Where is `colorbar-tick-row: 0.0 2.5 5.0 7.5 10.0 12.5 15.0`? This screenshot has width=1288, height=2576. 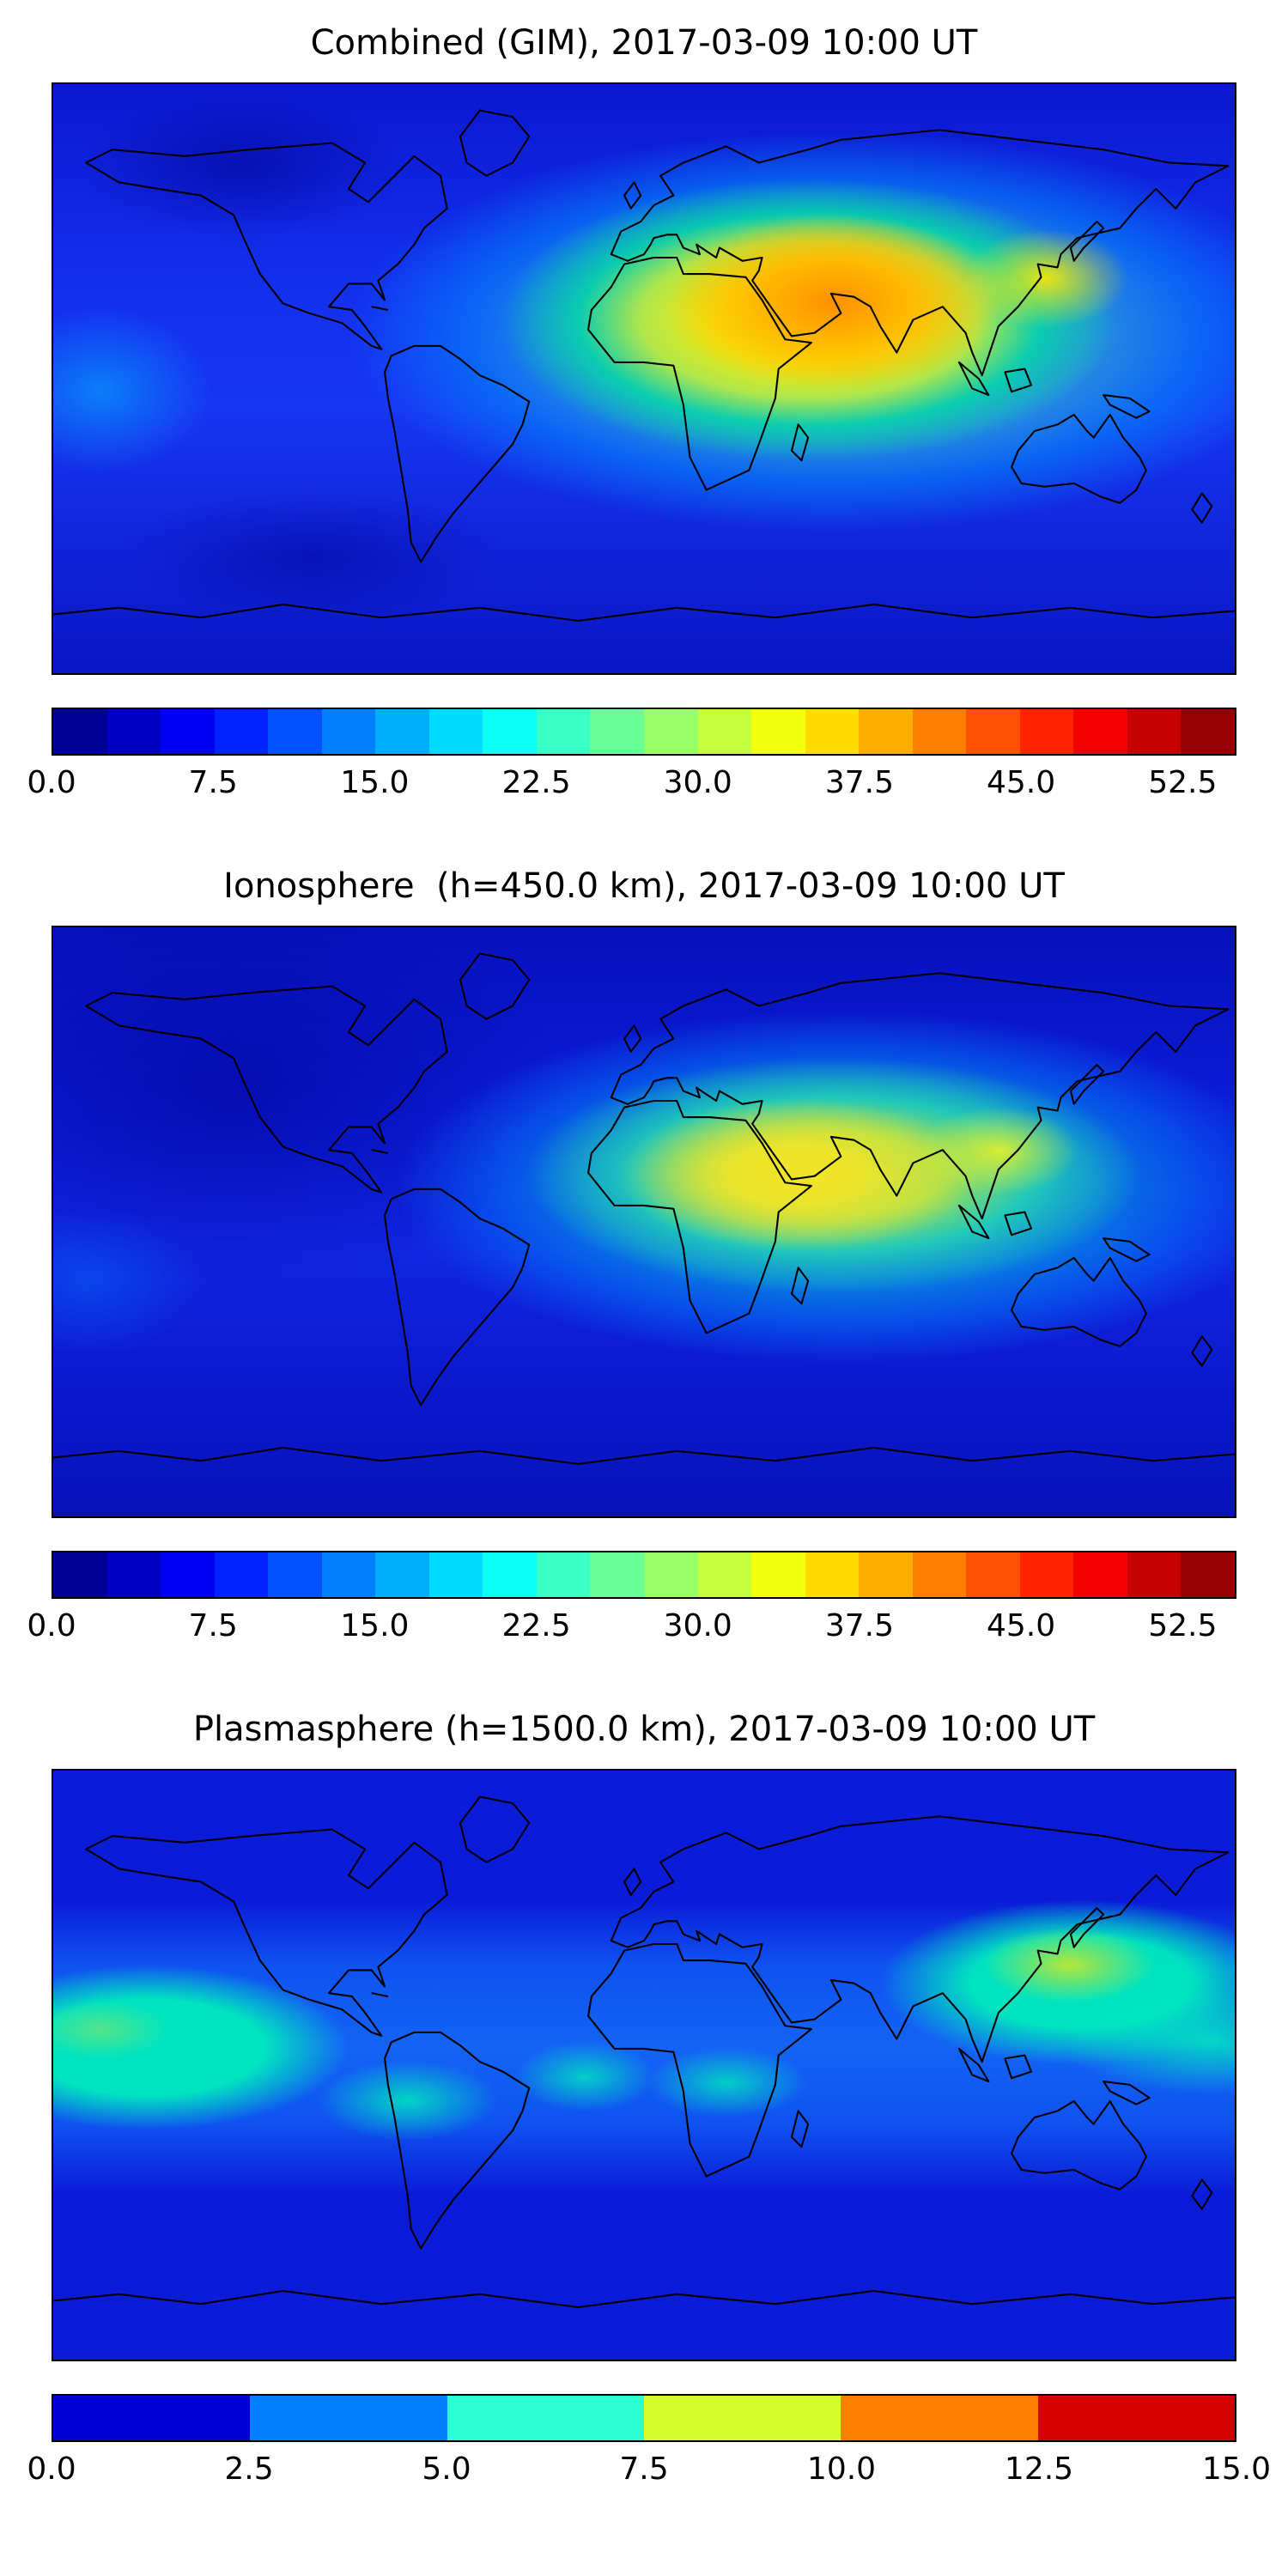 colorbar-tick-row: 0.0 2.5 5.0 7.5 10.0 12.5 15.0 is located at coordinates (649, 2472).